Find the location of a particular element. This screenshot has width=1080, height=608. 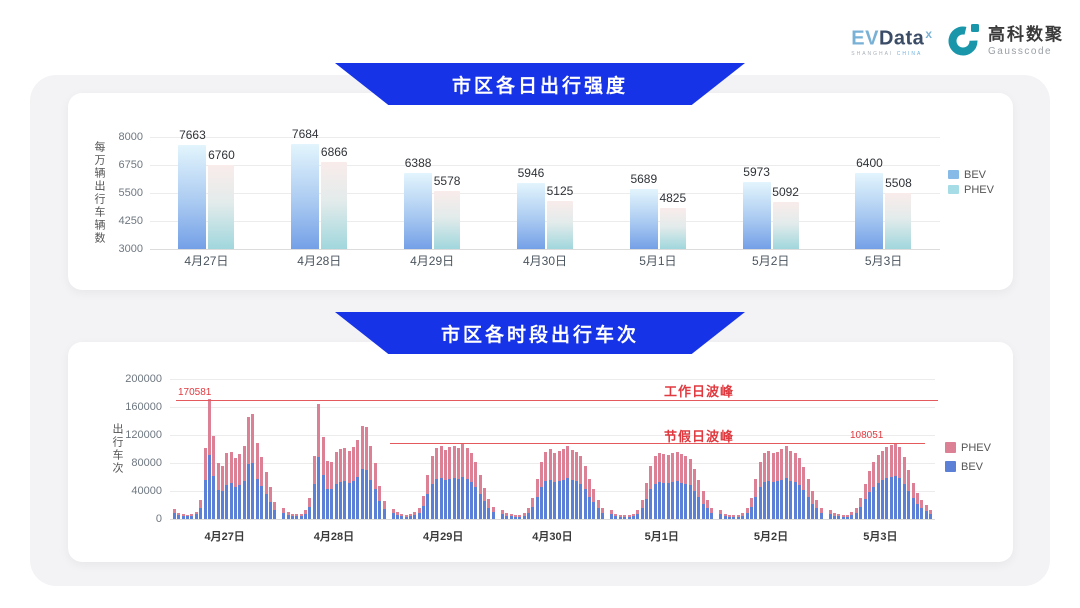

daily-legend-bev: BEV is located at coordinates (971, 174).